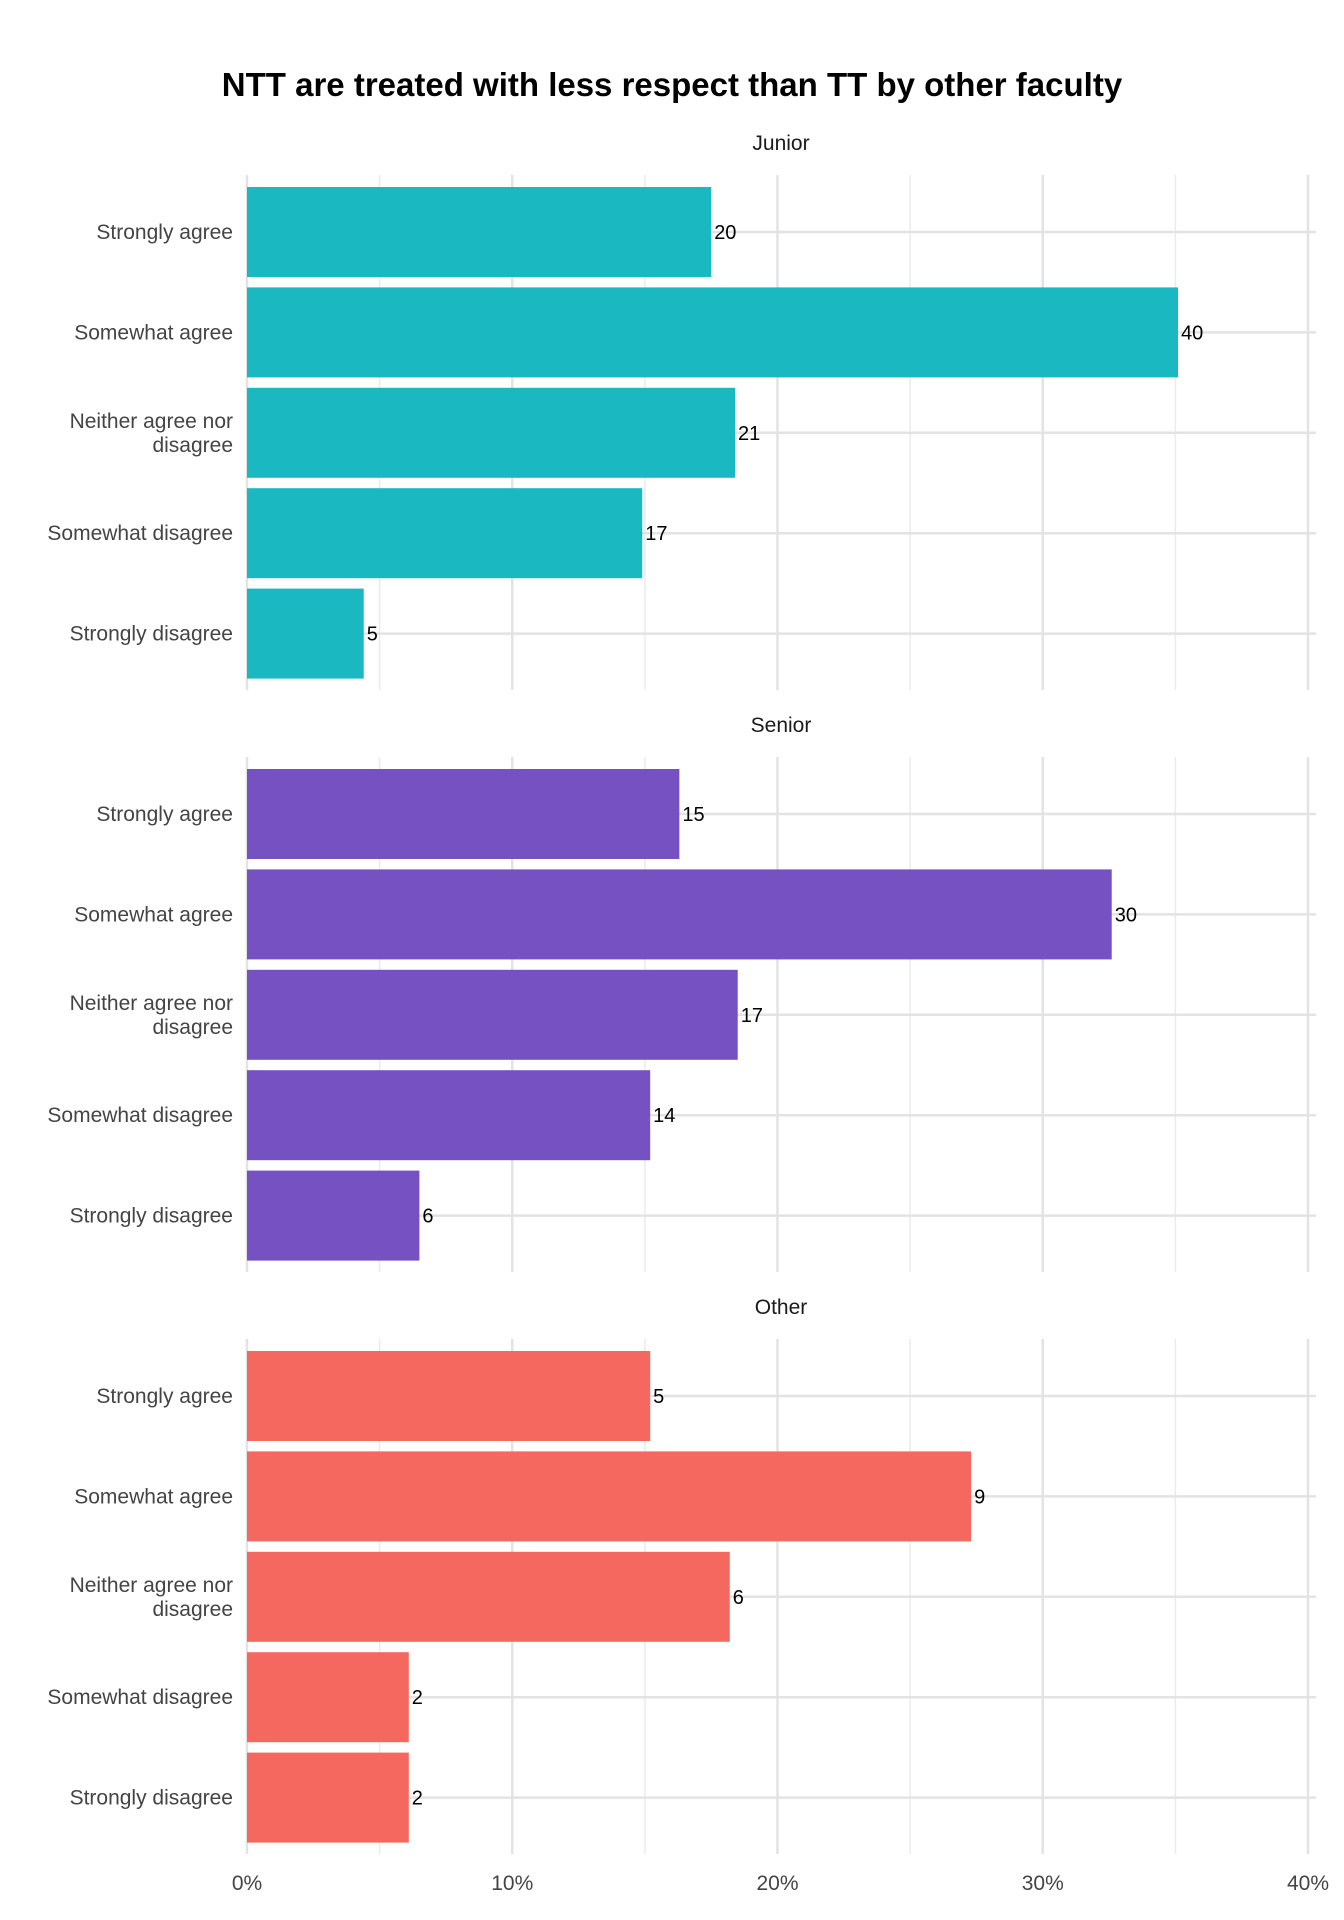 The image size is (1344, 1920). I want to click on bar-count-label: 30, so click(1126, 915).